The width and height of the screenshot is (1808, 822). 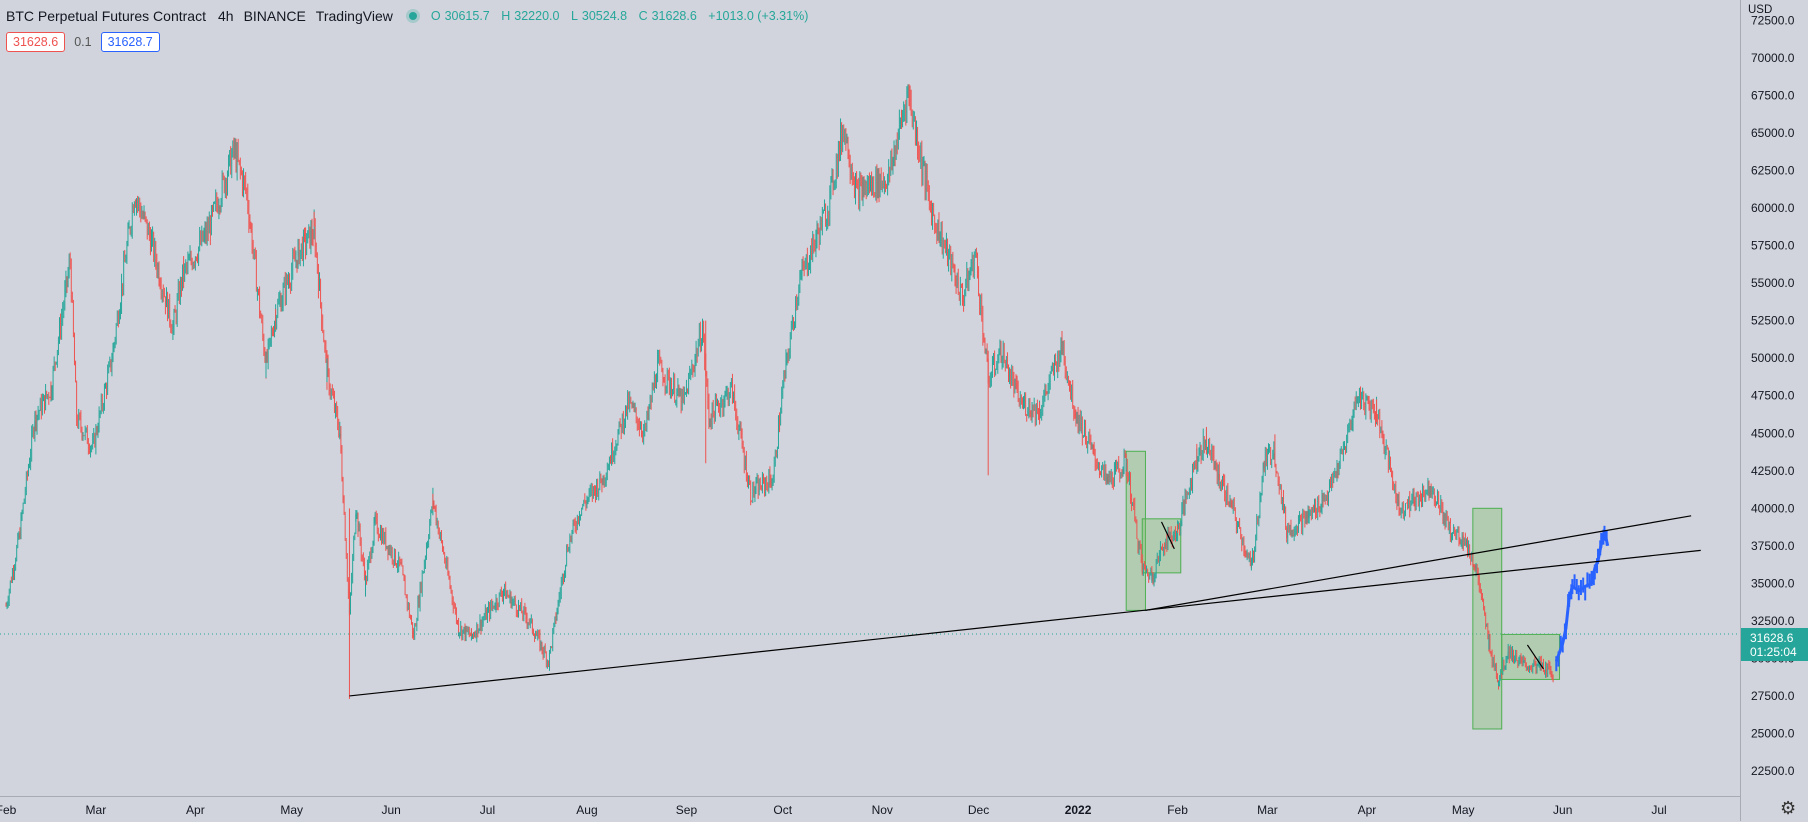 What do you see at coordinates (130, 42) in the screenshot?
I see `buy-price-button: 31628.7` at bounding box center [130, 42].